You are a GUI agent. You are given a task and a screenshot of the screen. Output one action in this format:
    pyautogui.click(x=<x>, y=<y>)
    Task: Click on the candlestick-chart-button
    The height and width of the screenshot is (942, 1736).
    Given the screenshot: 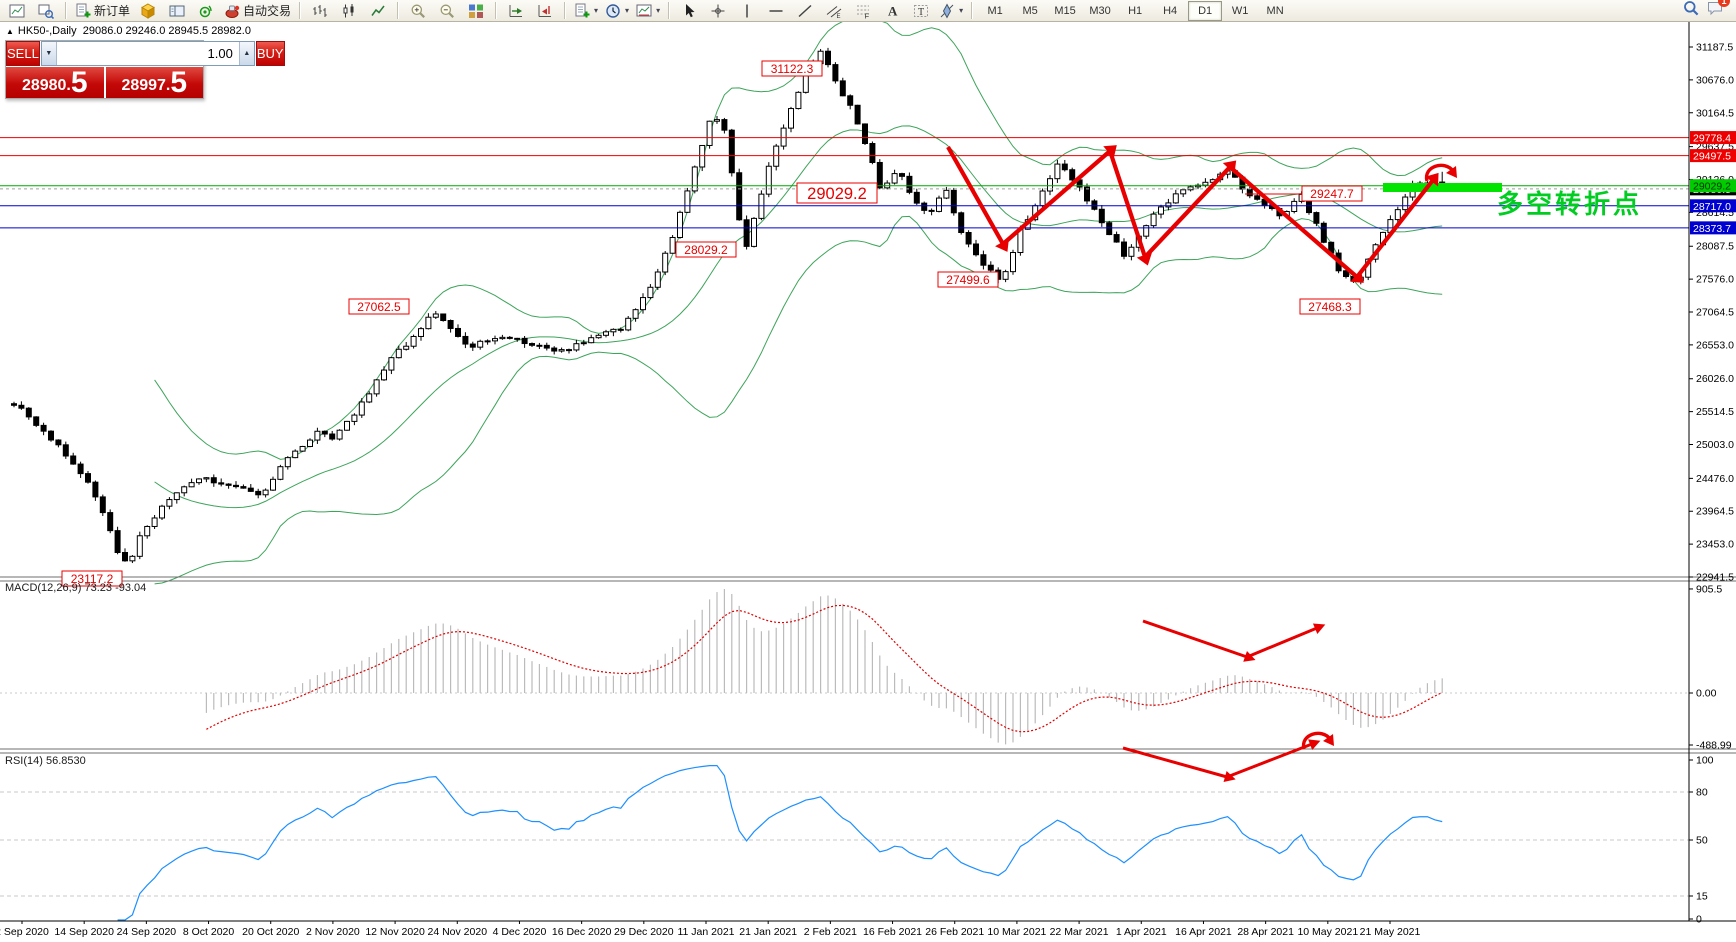 What is the action you would take?
    pyautogui.click(x=349, y=11)
    